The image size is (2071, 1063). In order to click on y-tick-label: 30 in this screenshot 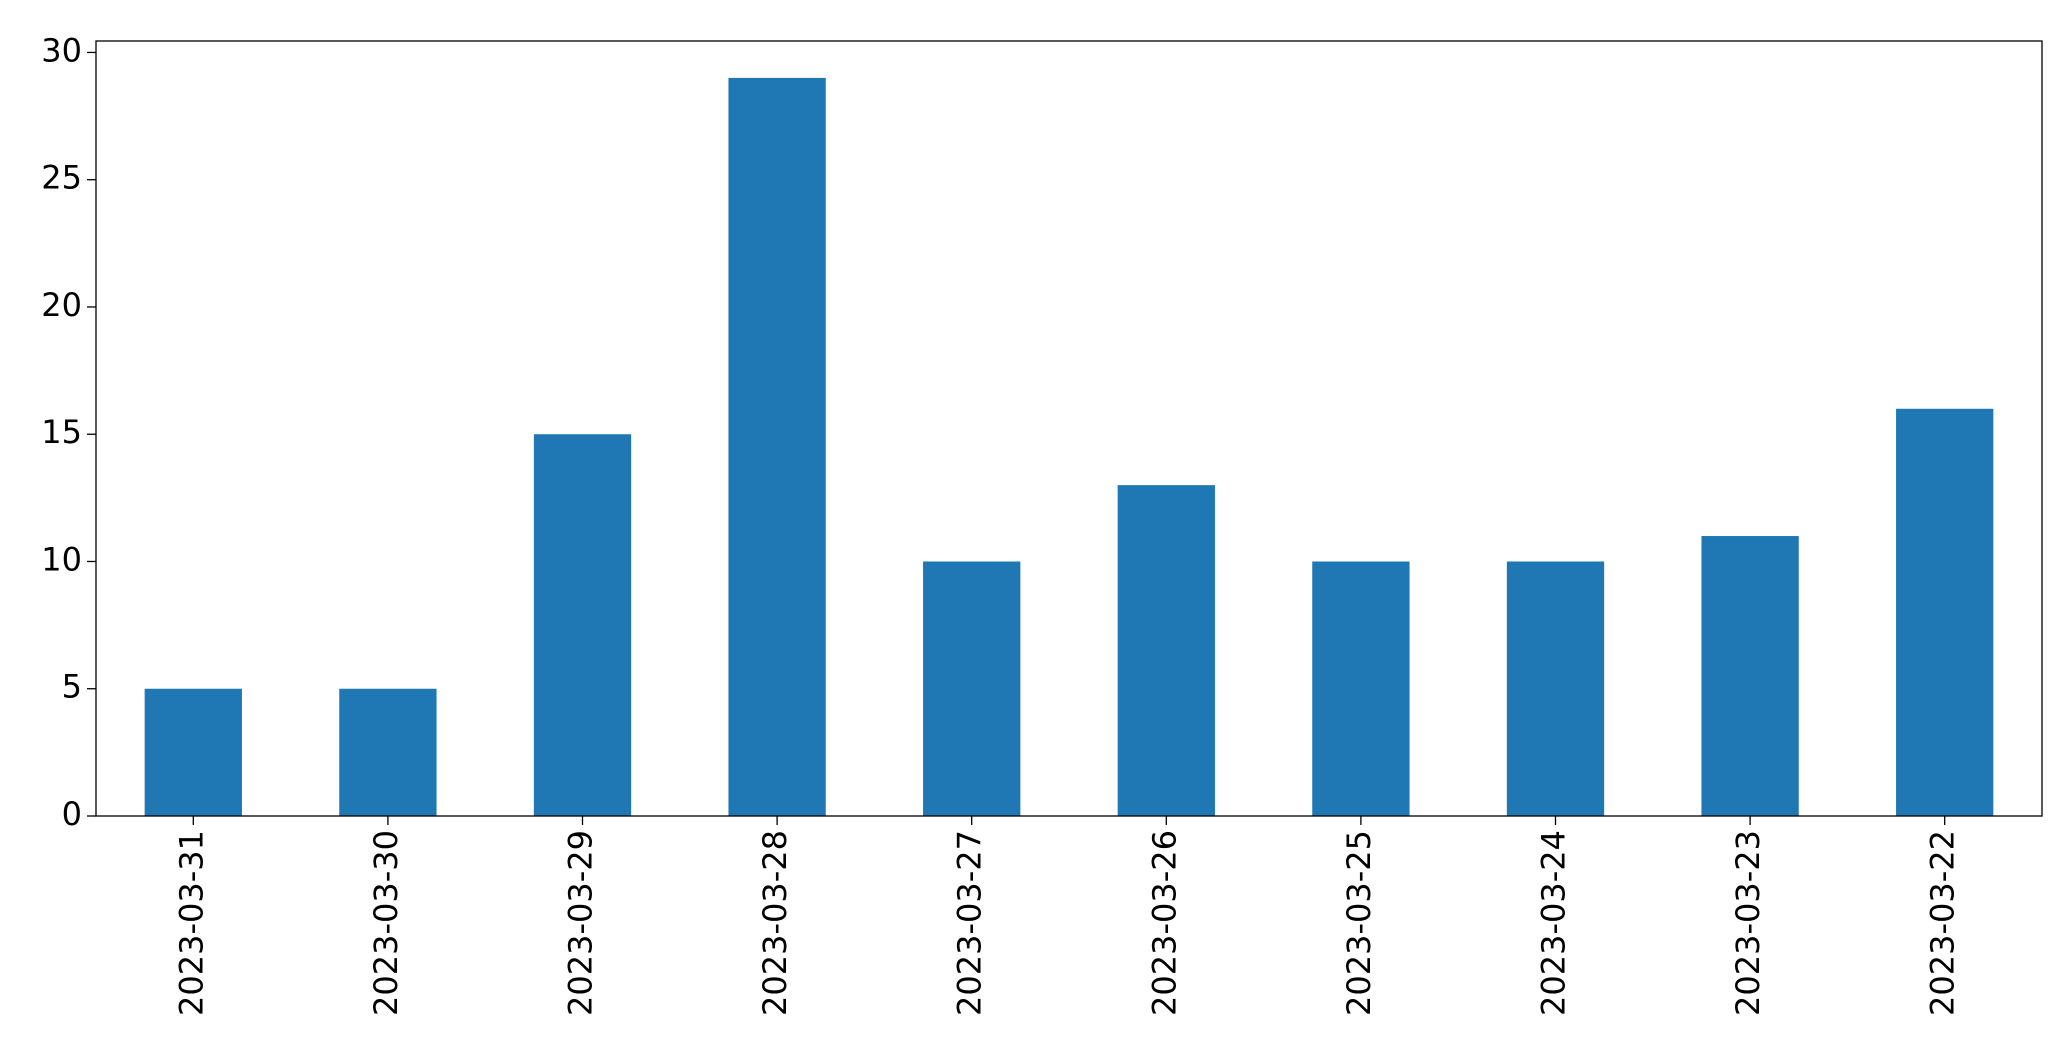, I will do `click(61, 50)`.